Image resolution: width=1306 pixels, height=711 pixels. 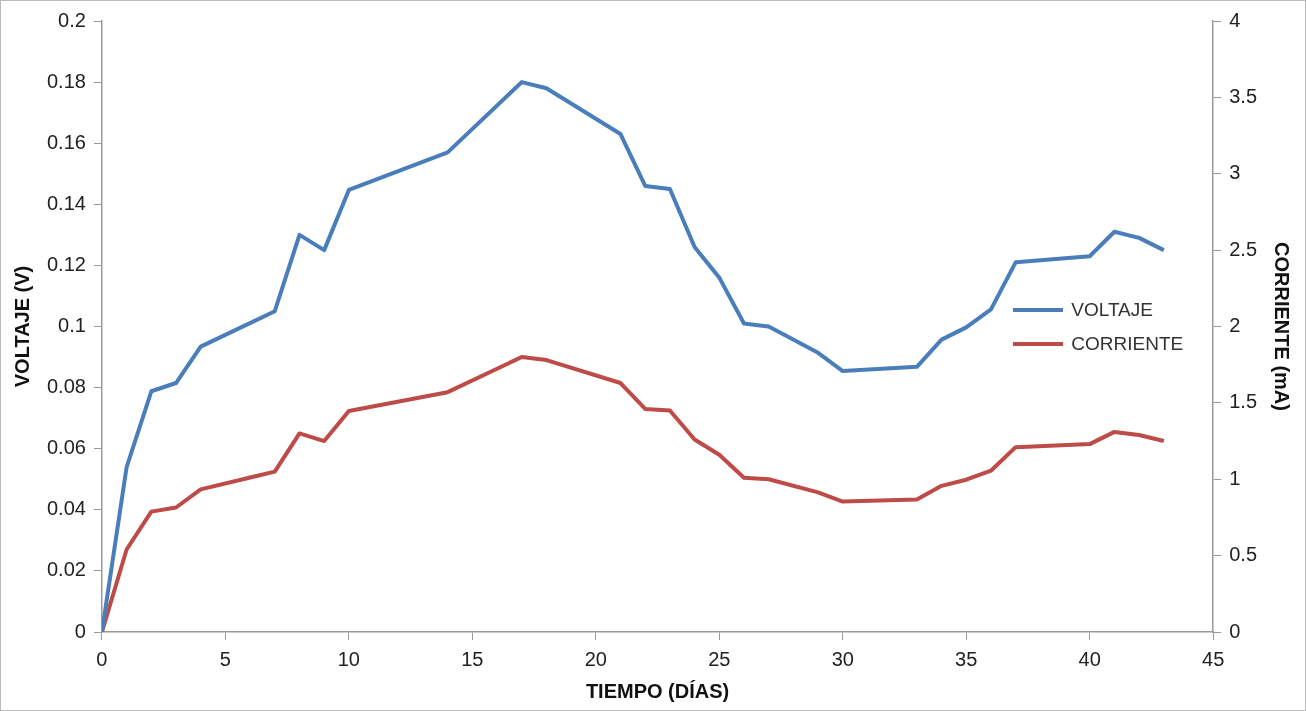 What do you see at coordinates (1235, 630) in the screenshot?
I see `y2-tick-label: 0` at bounding box center [1235, 630].